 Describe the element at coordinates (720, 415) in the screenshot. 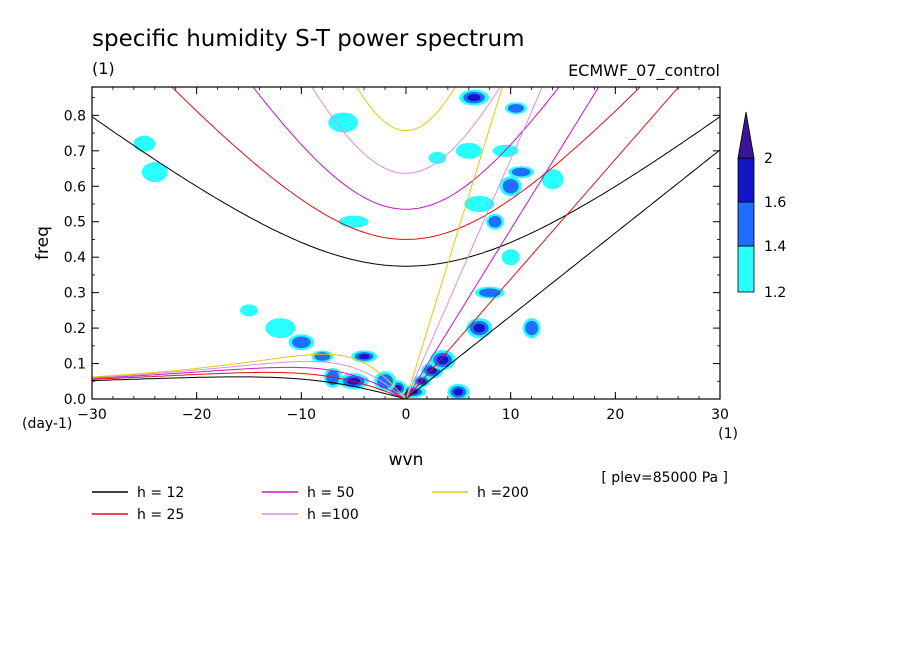

I see `x-tick-label: 30` at that location.